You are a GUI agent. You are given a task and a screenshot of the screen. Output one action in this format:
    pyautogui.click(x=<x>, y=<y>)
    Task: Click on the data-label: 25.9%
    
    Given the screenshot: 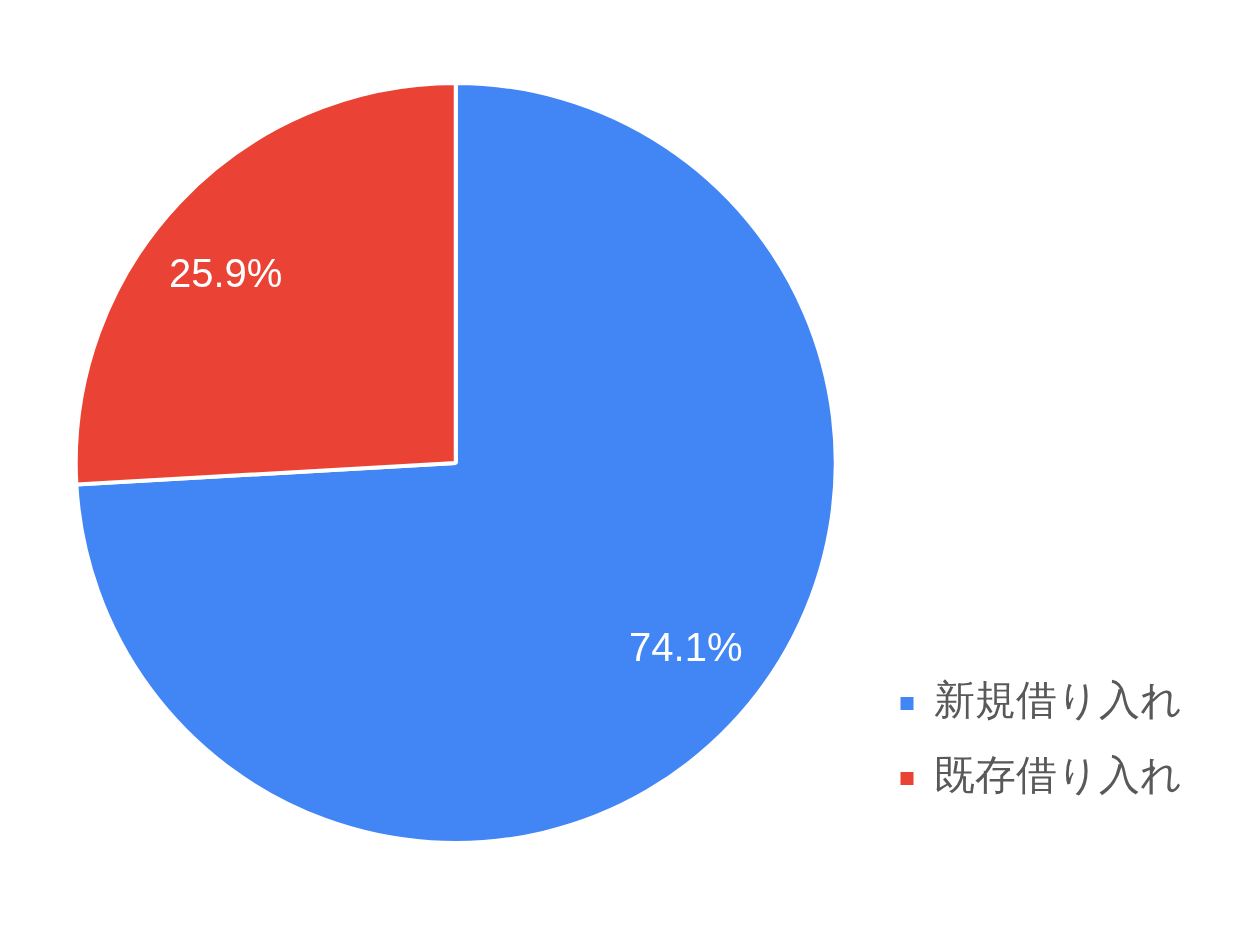 What is the action you would take?
    pyautogui.click(x=225, y=273)
    